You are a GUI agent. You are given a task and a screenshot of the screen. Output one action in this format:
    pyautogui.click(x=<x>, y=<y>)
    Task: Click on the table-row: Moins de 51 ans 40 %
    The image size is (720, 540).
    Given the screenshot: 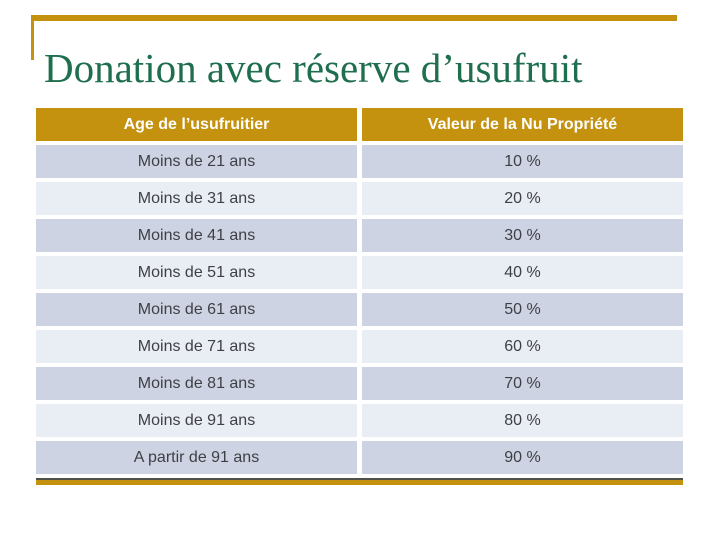 What is the action you would take?
    pyautogui.click(x=359, y=272)
    